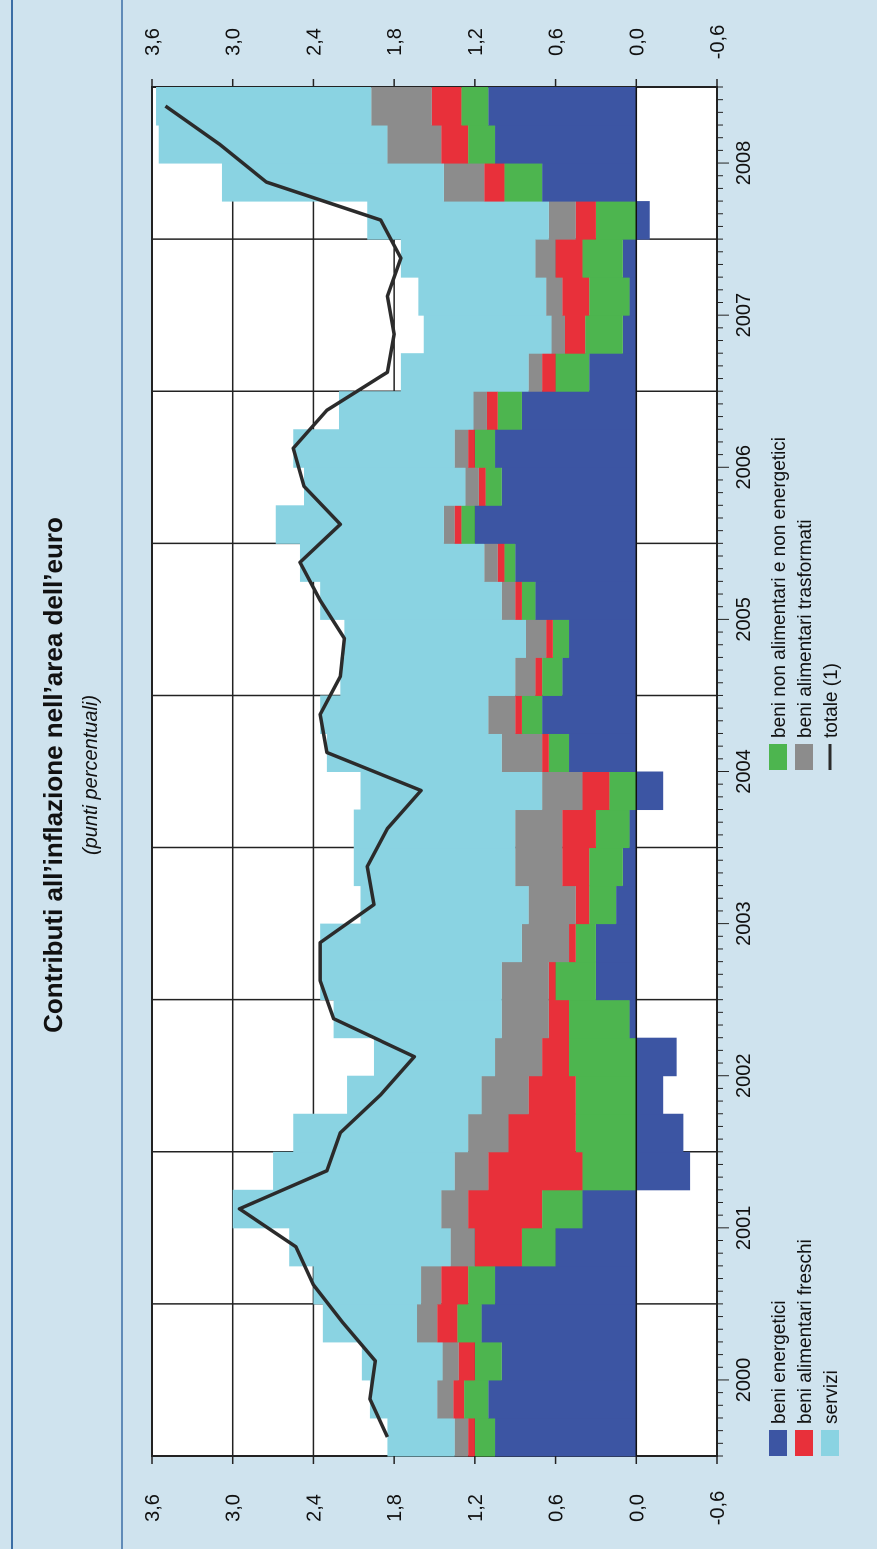  I want to click on value-ticks-left: -0,6 0,0 0,6 1,2 1,8 2,4 3,0 3,6, so click(435, 1490).